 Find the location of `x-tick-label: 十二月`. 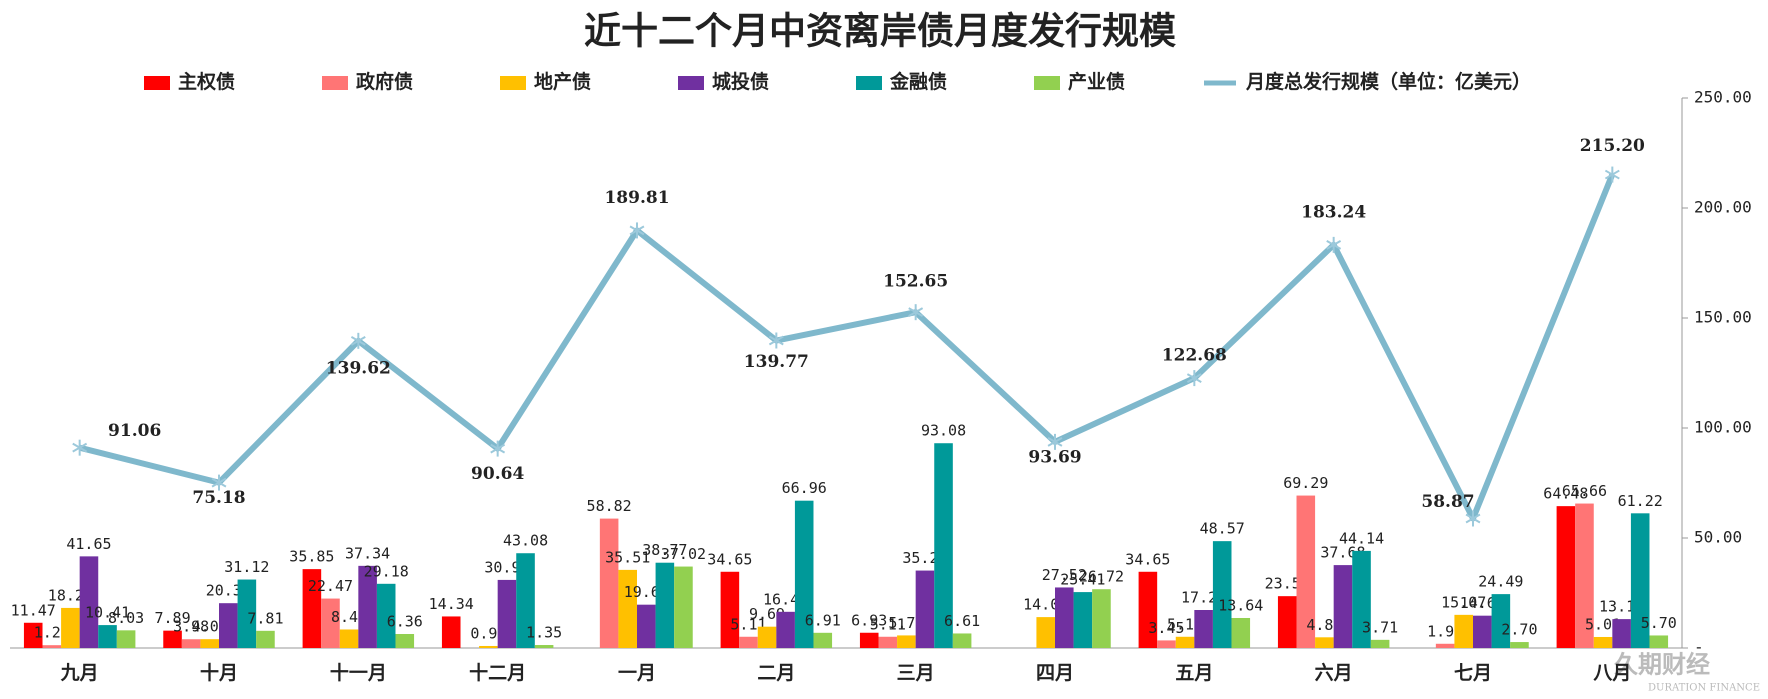

x-tick-label: 十二月 is located at coordinates (497, 672).